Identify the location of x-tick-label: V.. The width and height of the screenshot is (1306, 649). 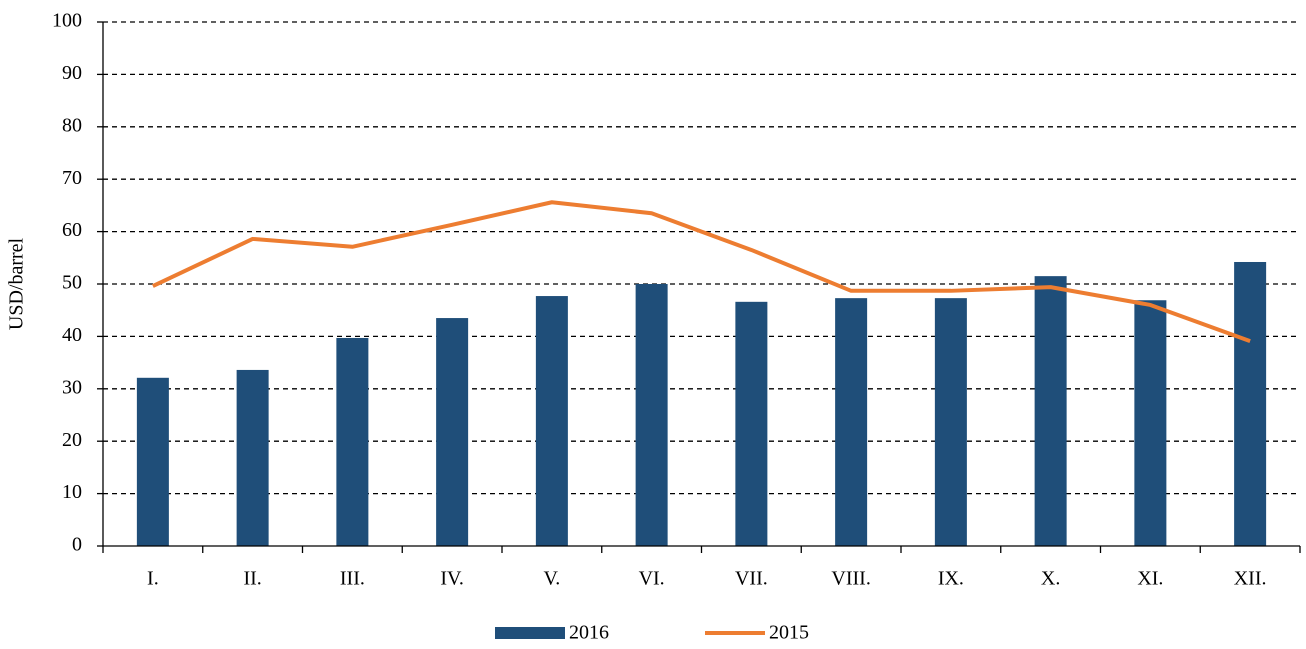
(551, 579).